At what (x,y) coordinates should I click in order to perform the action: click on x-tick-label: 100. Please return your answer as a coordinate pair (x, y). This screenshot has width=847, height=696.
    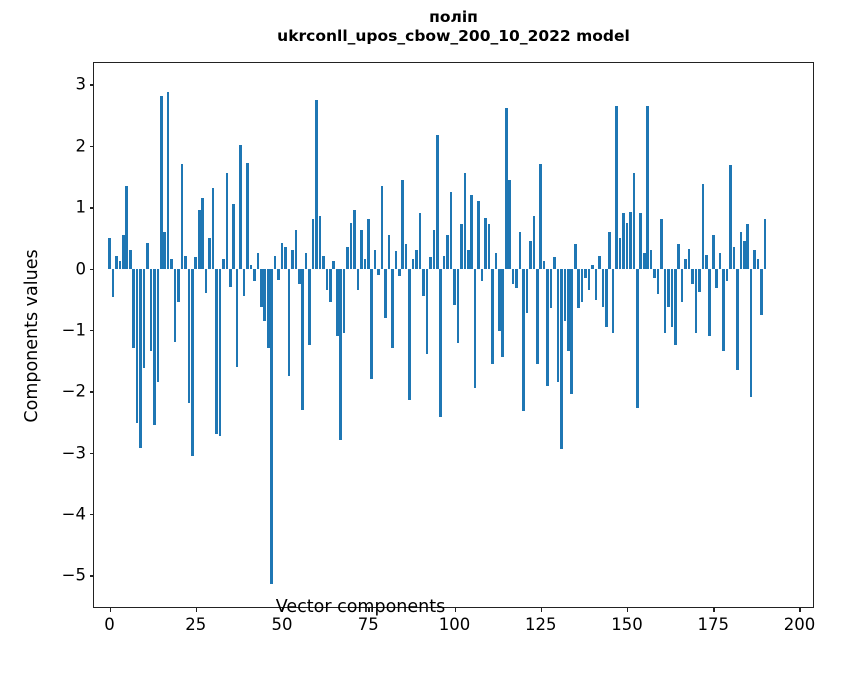
    Looking at the image, I should click on (454, 624).